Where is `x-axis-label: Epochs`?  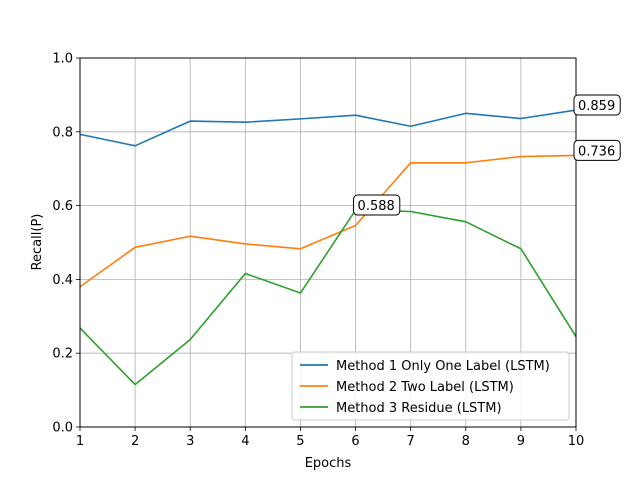
x-axis-label: Epochs is located at coordinates (328, 463).